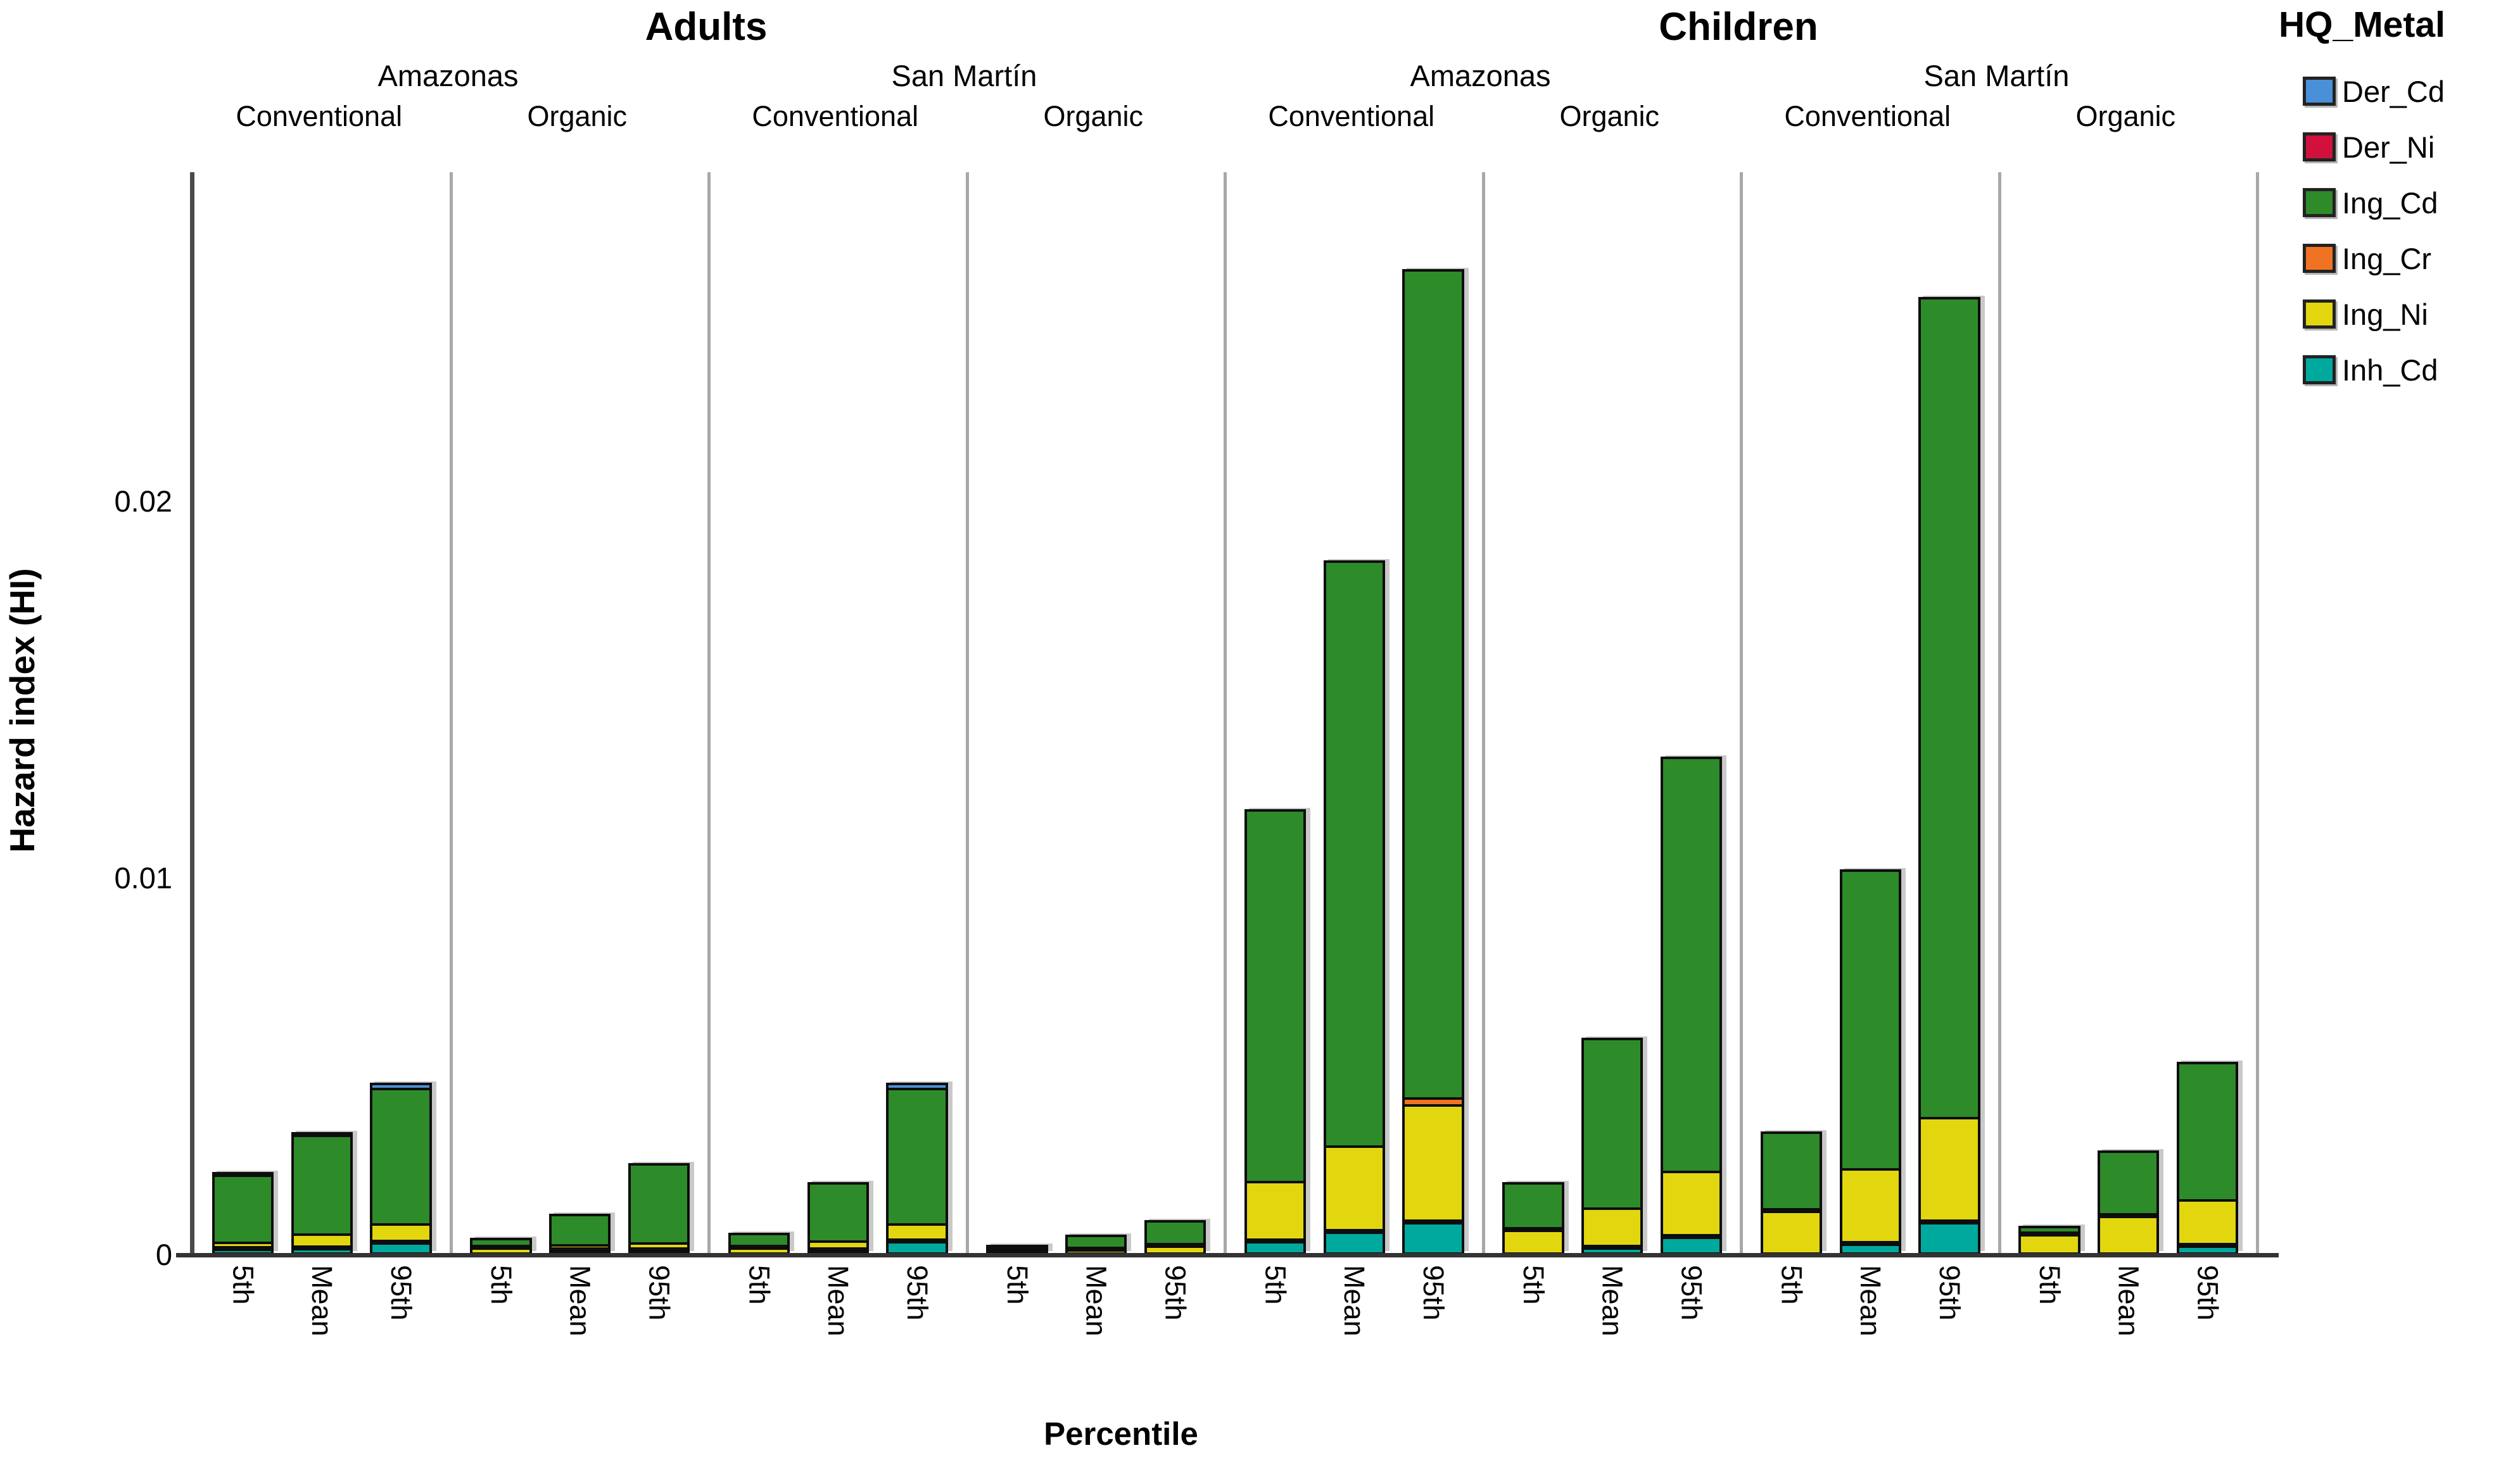  Describe the element at coordinates (143, 878) in the screenshot. I see `y-tick-label: 0.01` at that location.